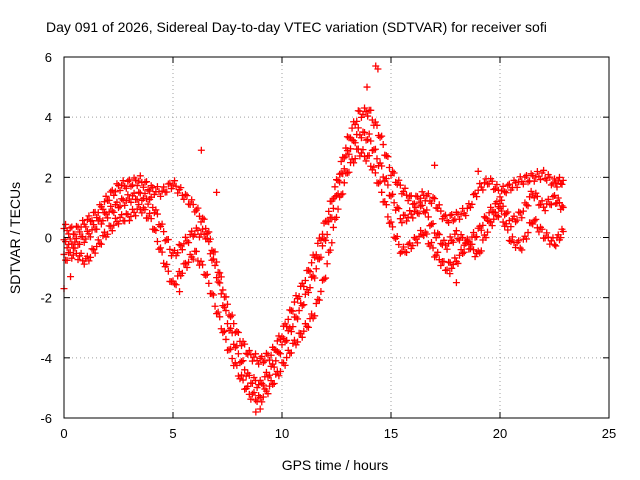  What do you see at coordinates (48, 177) in the screenshot?
I see `y-tick-label: 2` at bounding box center [48, 177].